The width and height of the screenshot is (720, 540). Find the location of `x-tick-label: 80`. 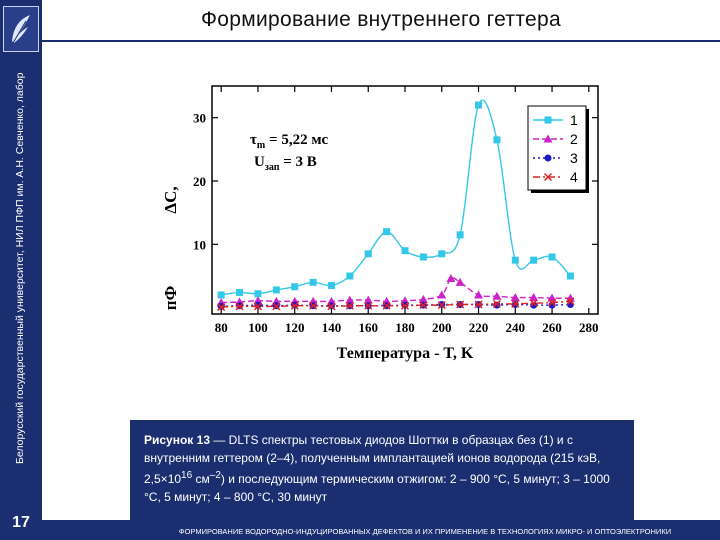

x-tick-label: 80 is located at coordinates (221, 327).